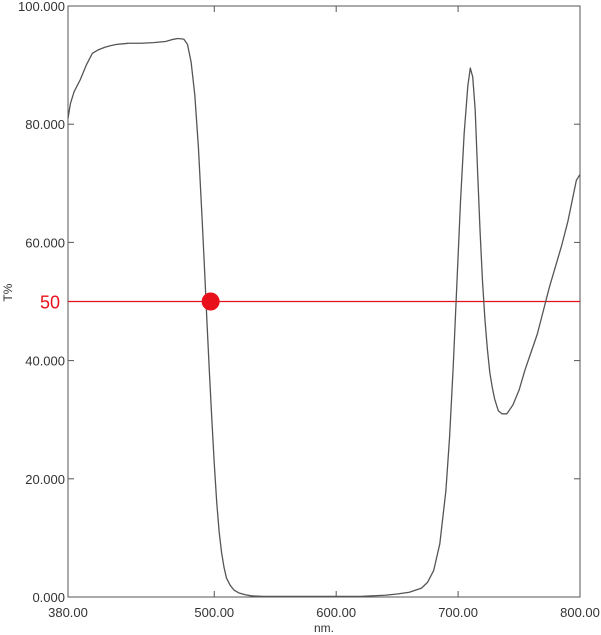 This screenshot has width=601, height=635. What do you see at coordinates (214, 612) in the screenshot?
I see `x-tick-label-500: 500.00` at bounding box center [214, 612].